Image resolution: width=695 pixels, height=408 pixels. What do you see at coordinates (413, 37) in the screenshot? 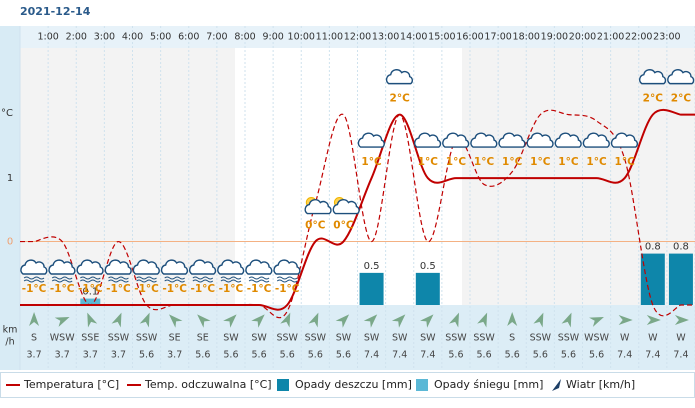
I see `hour-label: 14:00` at bounding box center [413, 37].